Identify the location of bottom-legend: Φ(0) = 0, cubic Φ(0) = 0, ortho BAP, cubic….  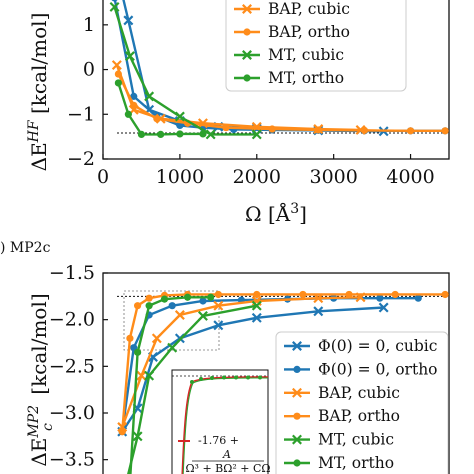
(362, 402).